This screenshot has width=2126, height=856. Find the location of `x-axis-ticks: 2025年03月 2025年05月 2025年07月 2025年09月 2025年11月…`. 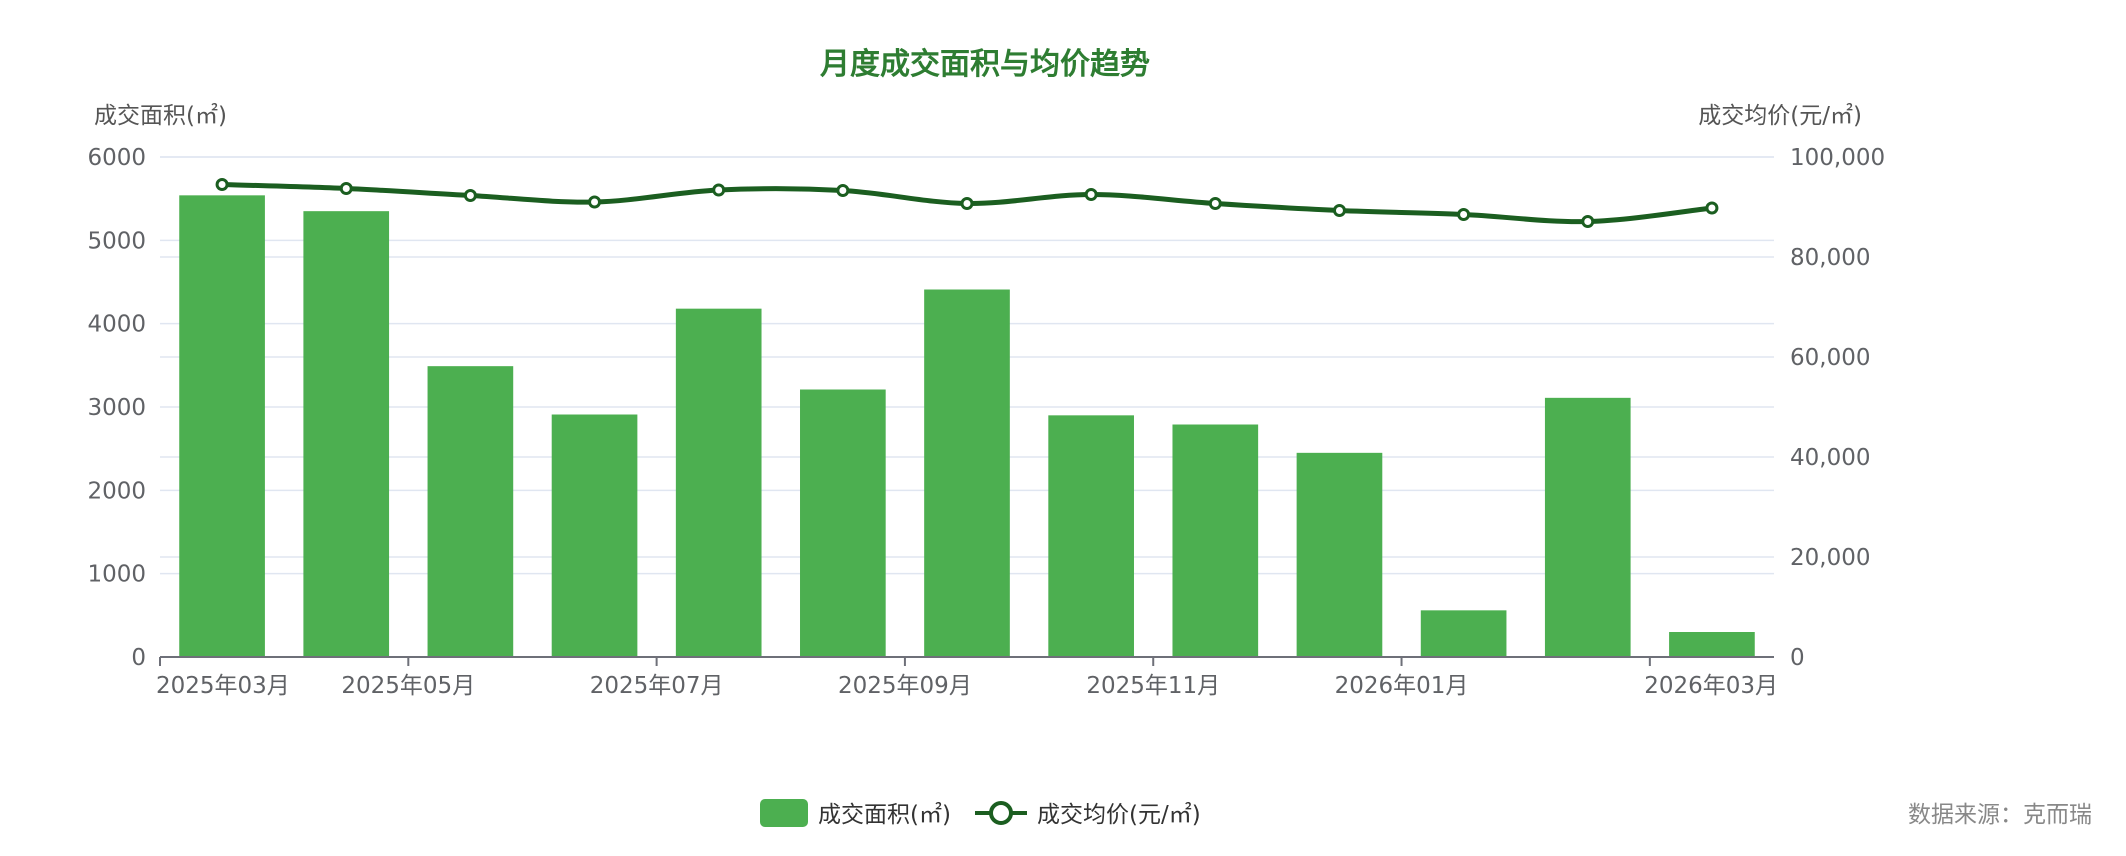

x-axis-ticks: 2025年03月 2025年05月 2025年07月 2025年09月 2025年11月… is located at coordinates (967, 678).